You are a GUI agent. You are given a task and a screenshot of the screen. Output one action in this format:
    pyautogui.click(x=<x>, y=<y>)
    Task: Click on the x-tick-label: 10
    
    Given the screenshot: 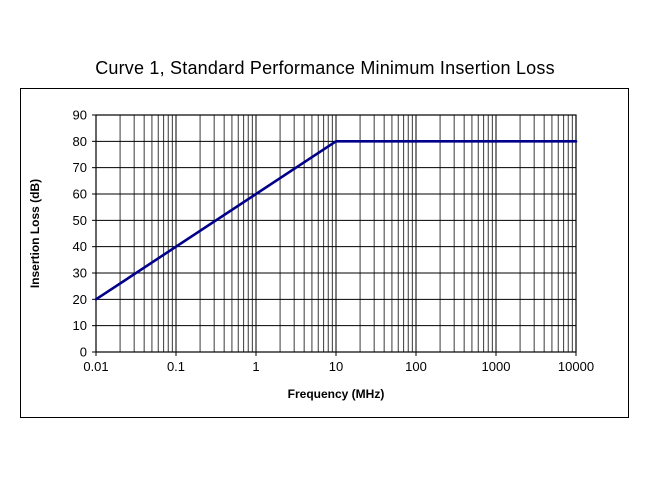 What is the action you would take?
    pyautogui.click(x=336, y=366)
    